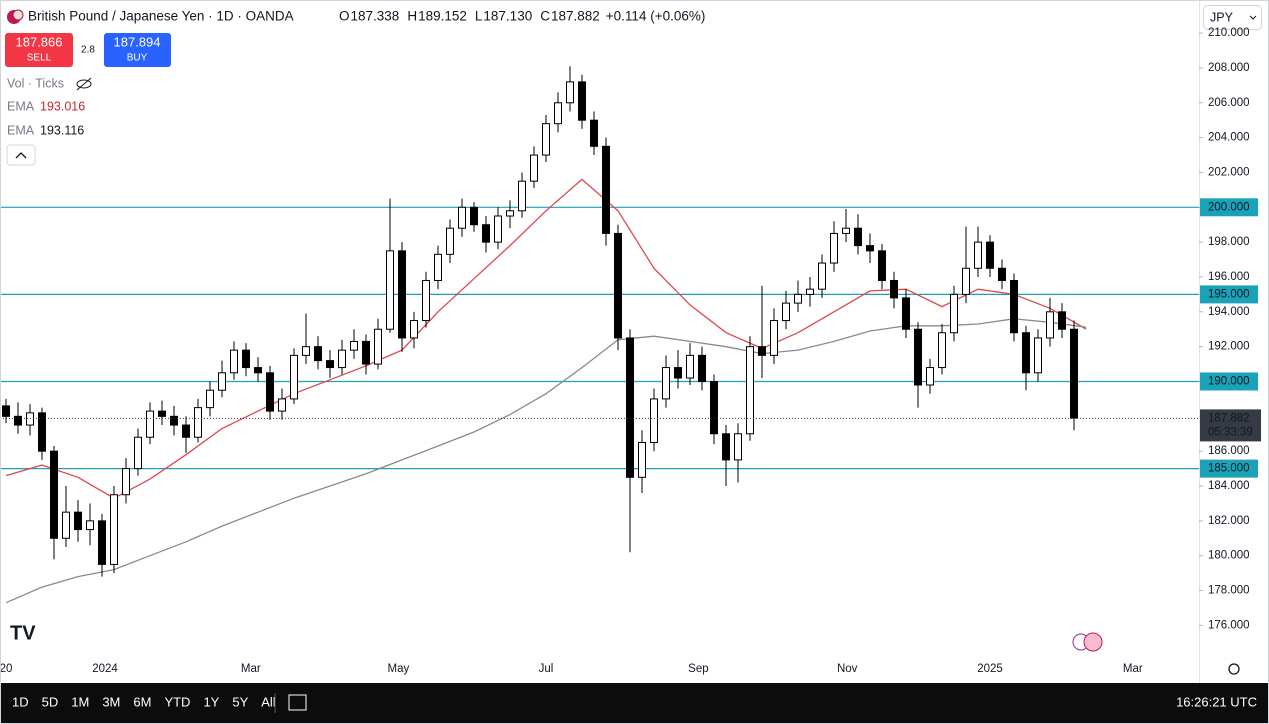 The height and width of the screenshot is (724, 1269). What do you see at coordinates (1229, 207) in the screenshot?
I see `level-label-box` at bounding box center [1229, 207].